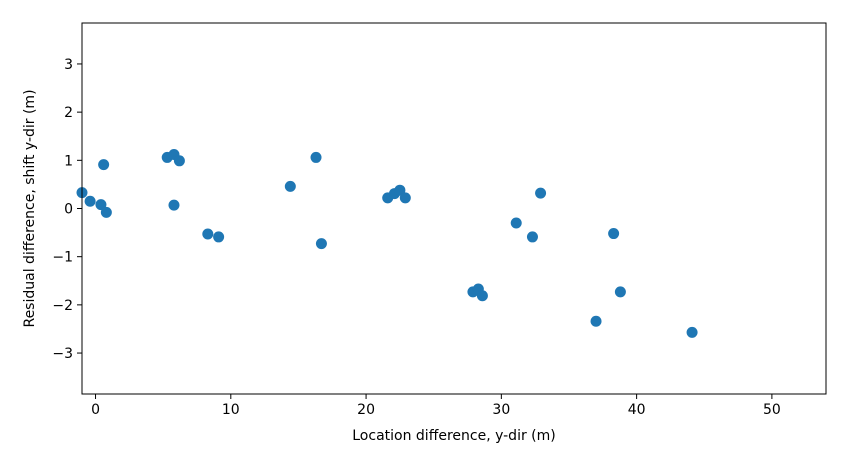  What do you see at coordinates (772, 410) in the screenshot?
I see `x-tick-label: 50` at bounding box center [772, 410].